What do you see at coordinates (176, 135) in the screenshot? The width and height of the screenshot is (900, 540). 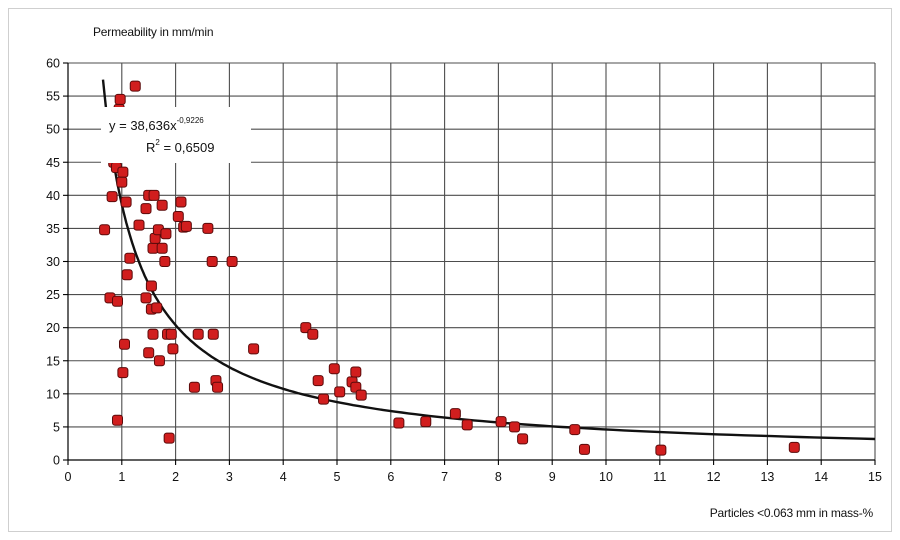 I see `equation-box` at bounding box center [176, 135].